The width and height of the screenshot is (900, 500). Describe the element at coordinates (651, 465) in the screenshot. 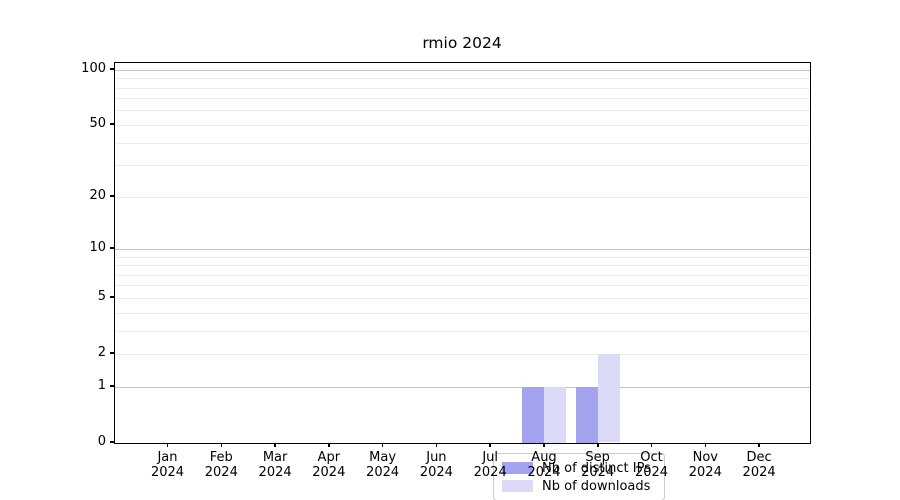

I see `x-axis-tick-label: Oct 2024` at that location.